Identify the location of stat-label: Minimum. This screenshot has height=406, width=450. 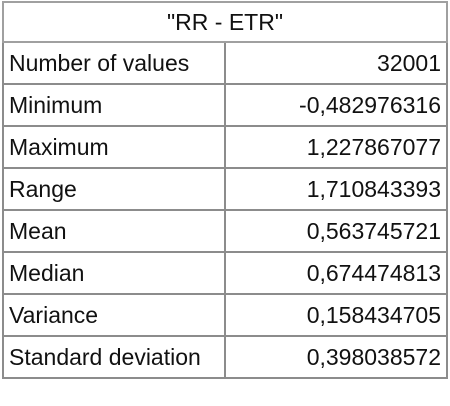
(114, 105).